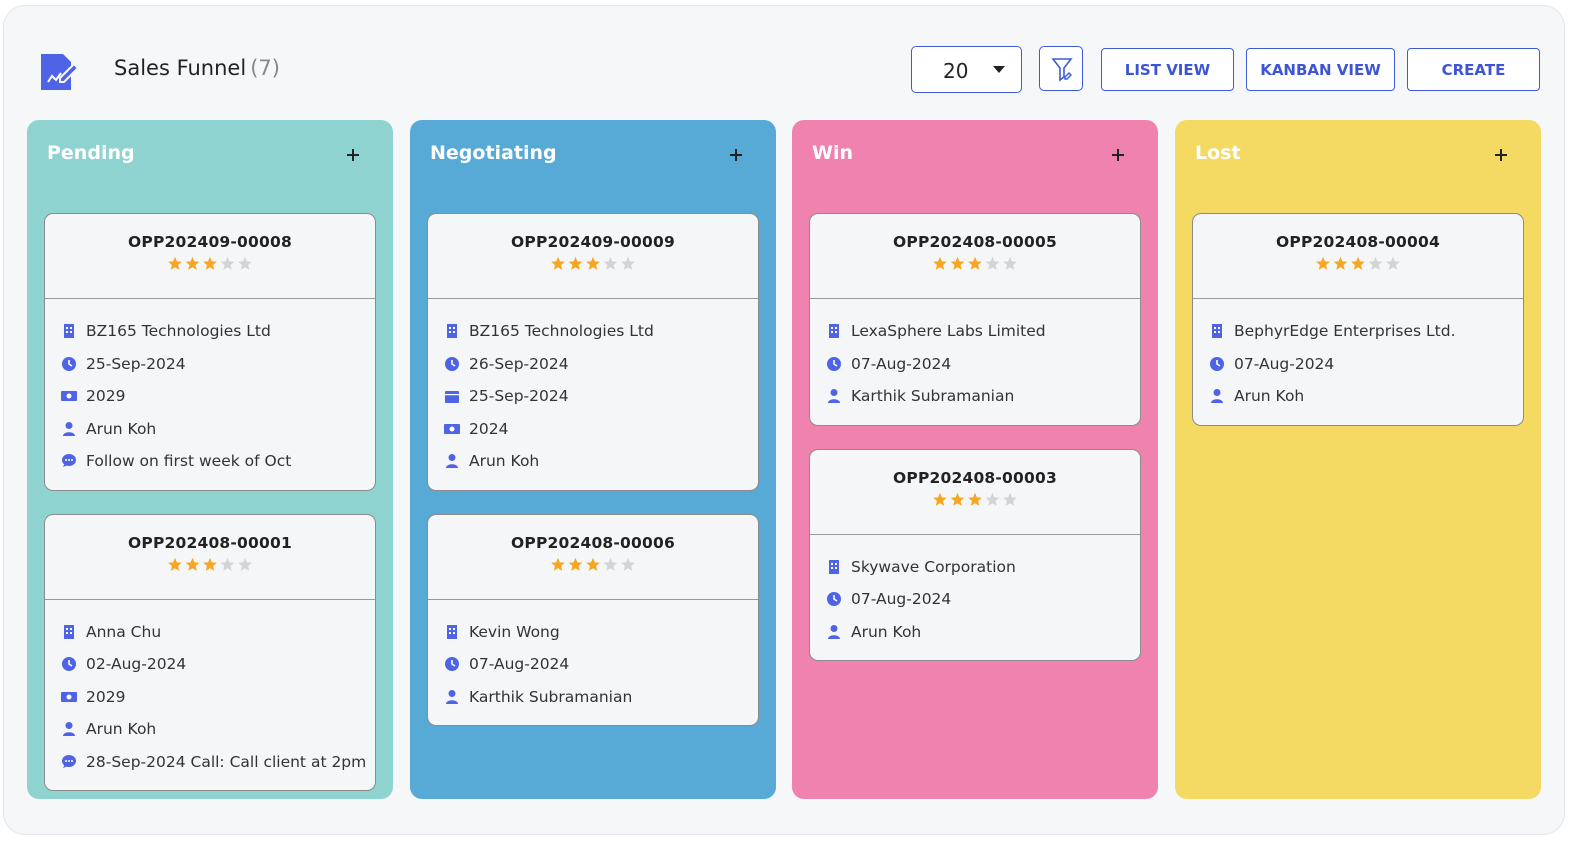 The height and width of the screenshot is (843, 1578). What do you see at coordinates (218, 762) in the screenshot?
I see `field: 28-Sep-2024 Call: Call client at 2pm` at bounding box center [218, 762].